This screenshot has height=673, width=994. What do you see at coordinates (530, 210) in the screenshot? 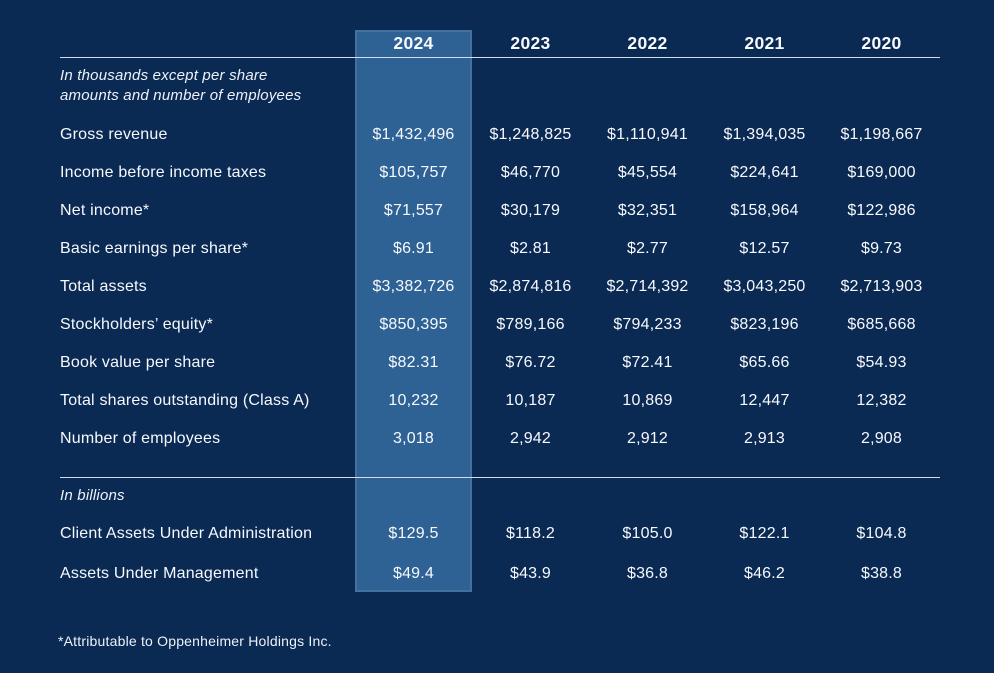
I see `value-cell: $30,179` at bounding box center [530, 210].